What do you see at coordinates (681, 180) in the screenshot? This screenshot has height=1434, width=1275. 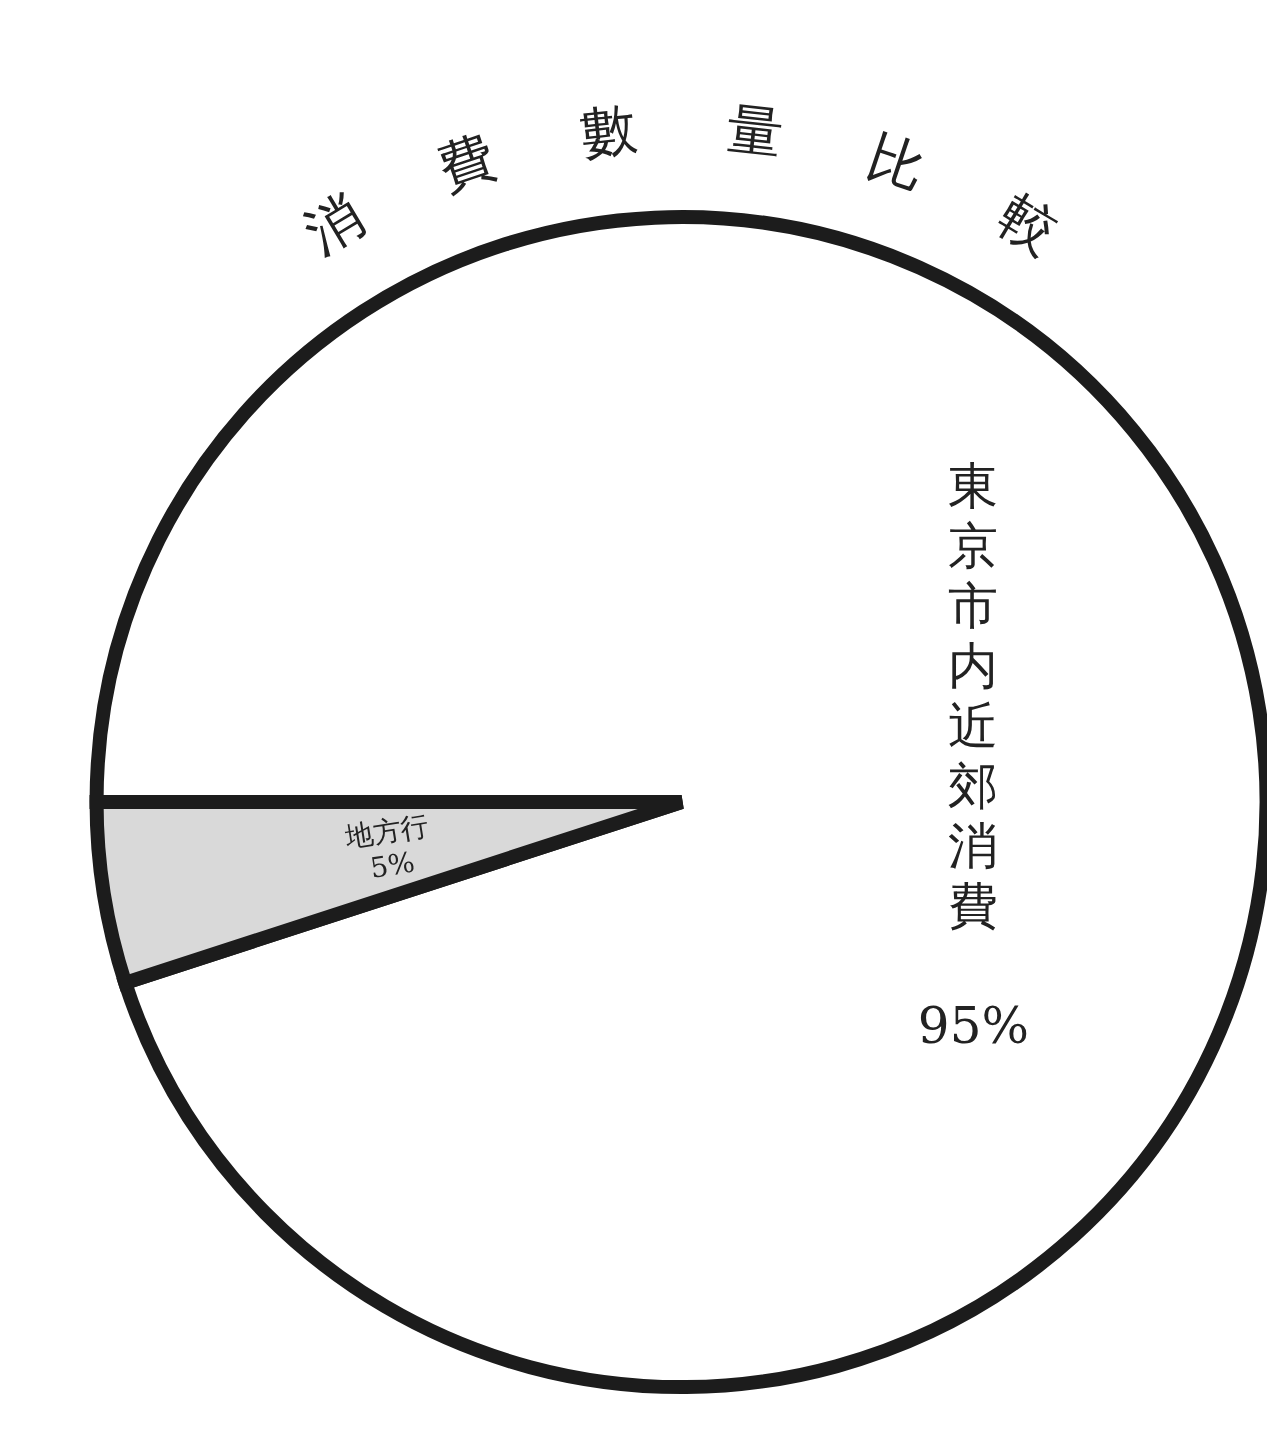 I see `chart-title: 消費數量比較` at bounding box center [681, 180].